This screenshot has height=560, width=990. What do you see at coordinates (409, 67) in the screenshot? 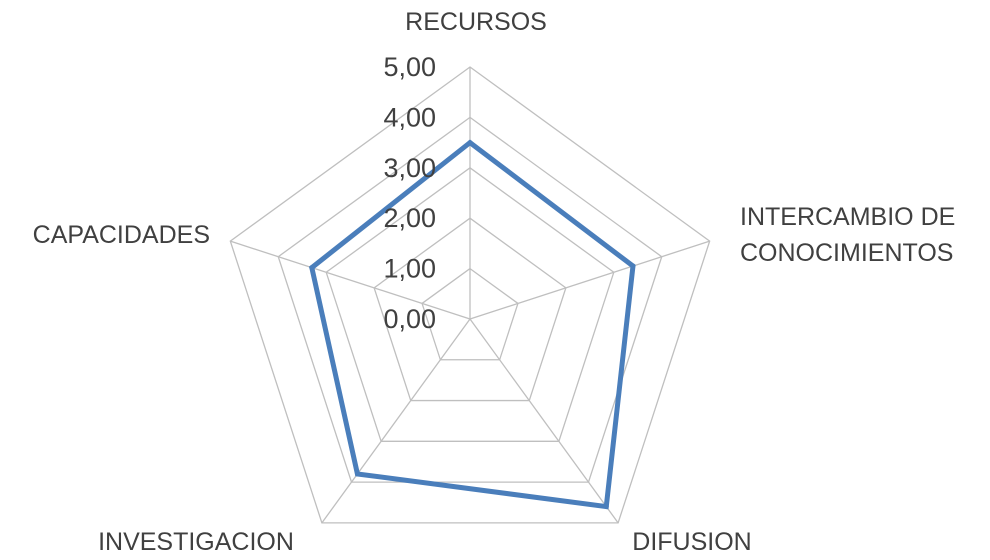
I see `tick-label-5: 5,00` at bounding box center [409, 67].